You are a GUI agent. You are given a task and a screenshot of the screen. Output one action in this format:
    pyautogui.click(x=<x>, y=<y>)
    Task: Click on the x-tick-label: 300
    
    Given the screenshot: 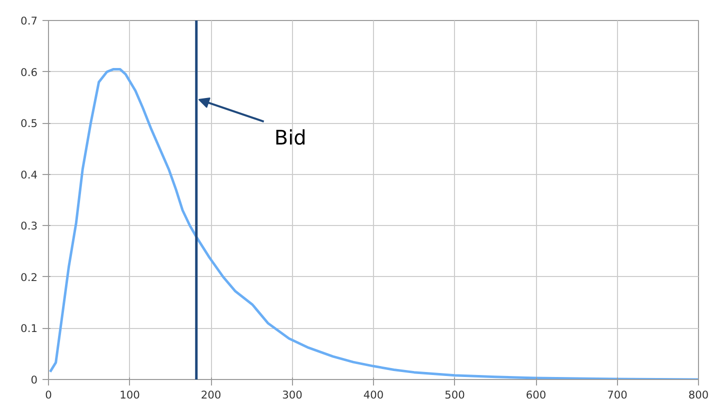 What is the action you would take?
    pyautogui.click(x=292, y=395)
    